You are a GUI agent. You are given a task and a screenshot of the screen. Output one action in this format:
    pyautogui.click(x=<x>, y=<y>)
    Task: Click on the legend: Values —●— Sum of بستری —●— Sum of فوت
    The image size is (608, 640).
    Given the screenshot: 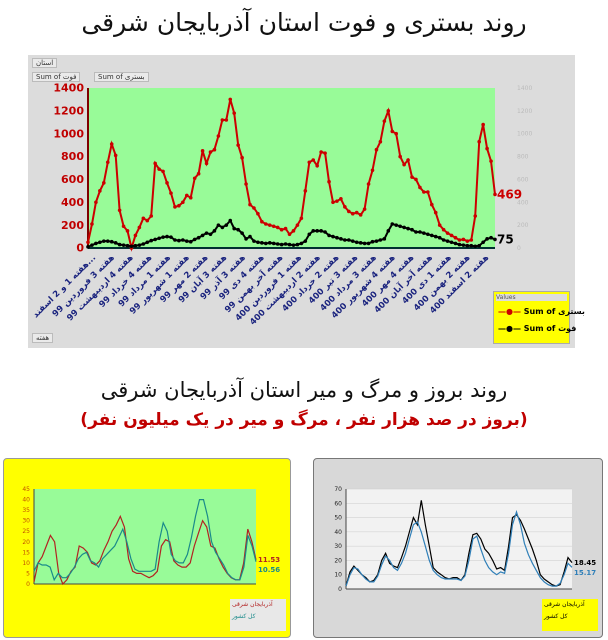 What is the action you would take?
    pyautogui.click(x=539, y=317)
    